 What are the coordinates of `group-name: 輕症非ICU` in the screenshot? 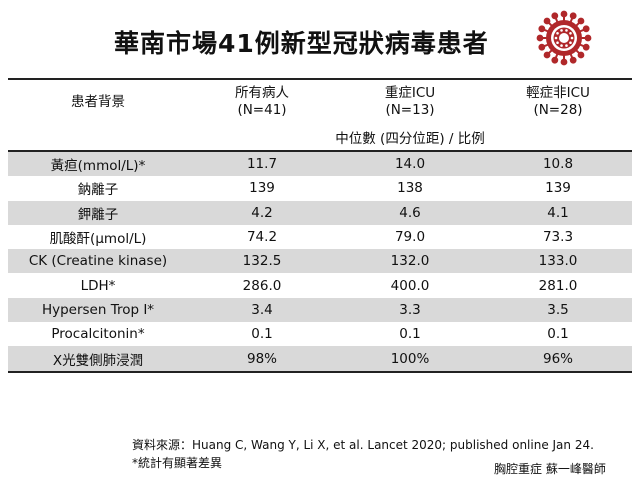 It's located at (558, 93).